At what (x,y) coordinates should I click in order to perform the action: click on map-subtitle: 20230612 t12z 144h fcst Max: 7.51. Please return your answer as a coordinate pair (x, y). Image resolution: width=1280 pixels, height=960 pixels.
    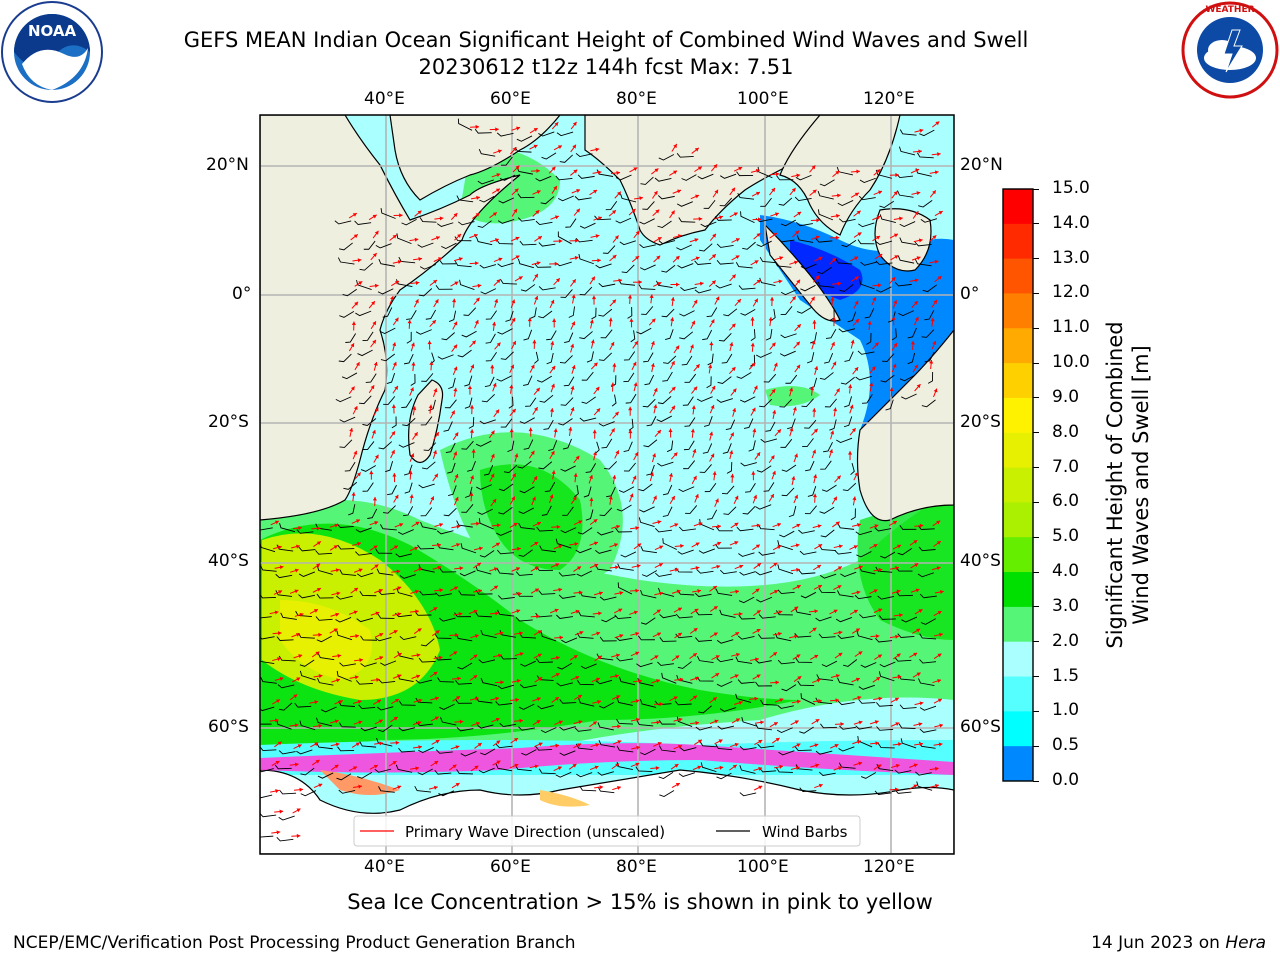
    Looking at the image, I should click on (606, 67).